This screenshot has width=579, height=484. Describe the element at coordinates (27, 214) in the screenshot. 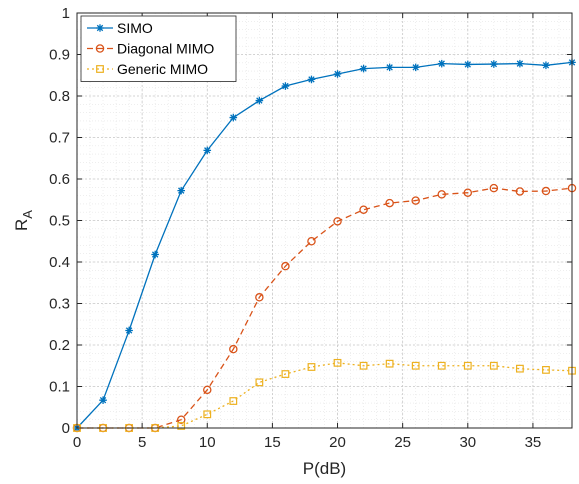

I see `y-axis-label-subscript: A` at that location.